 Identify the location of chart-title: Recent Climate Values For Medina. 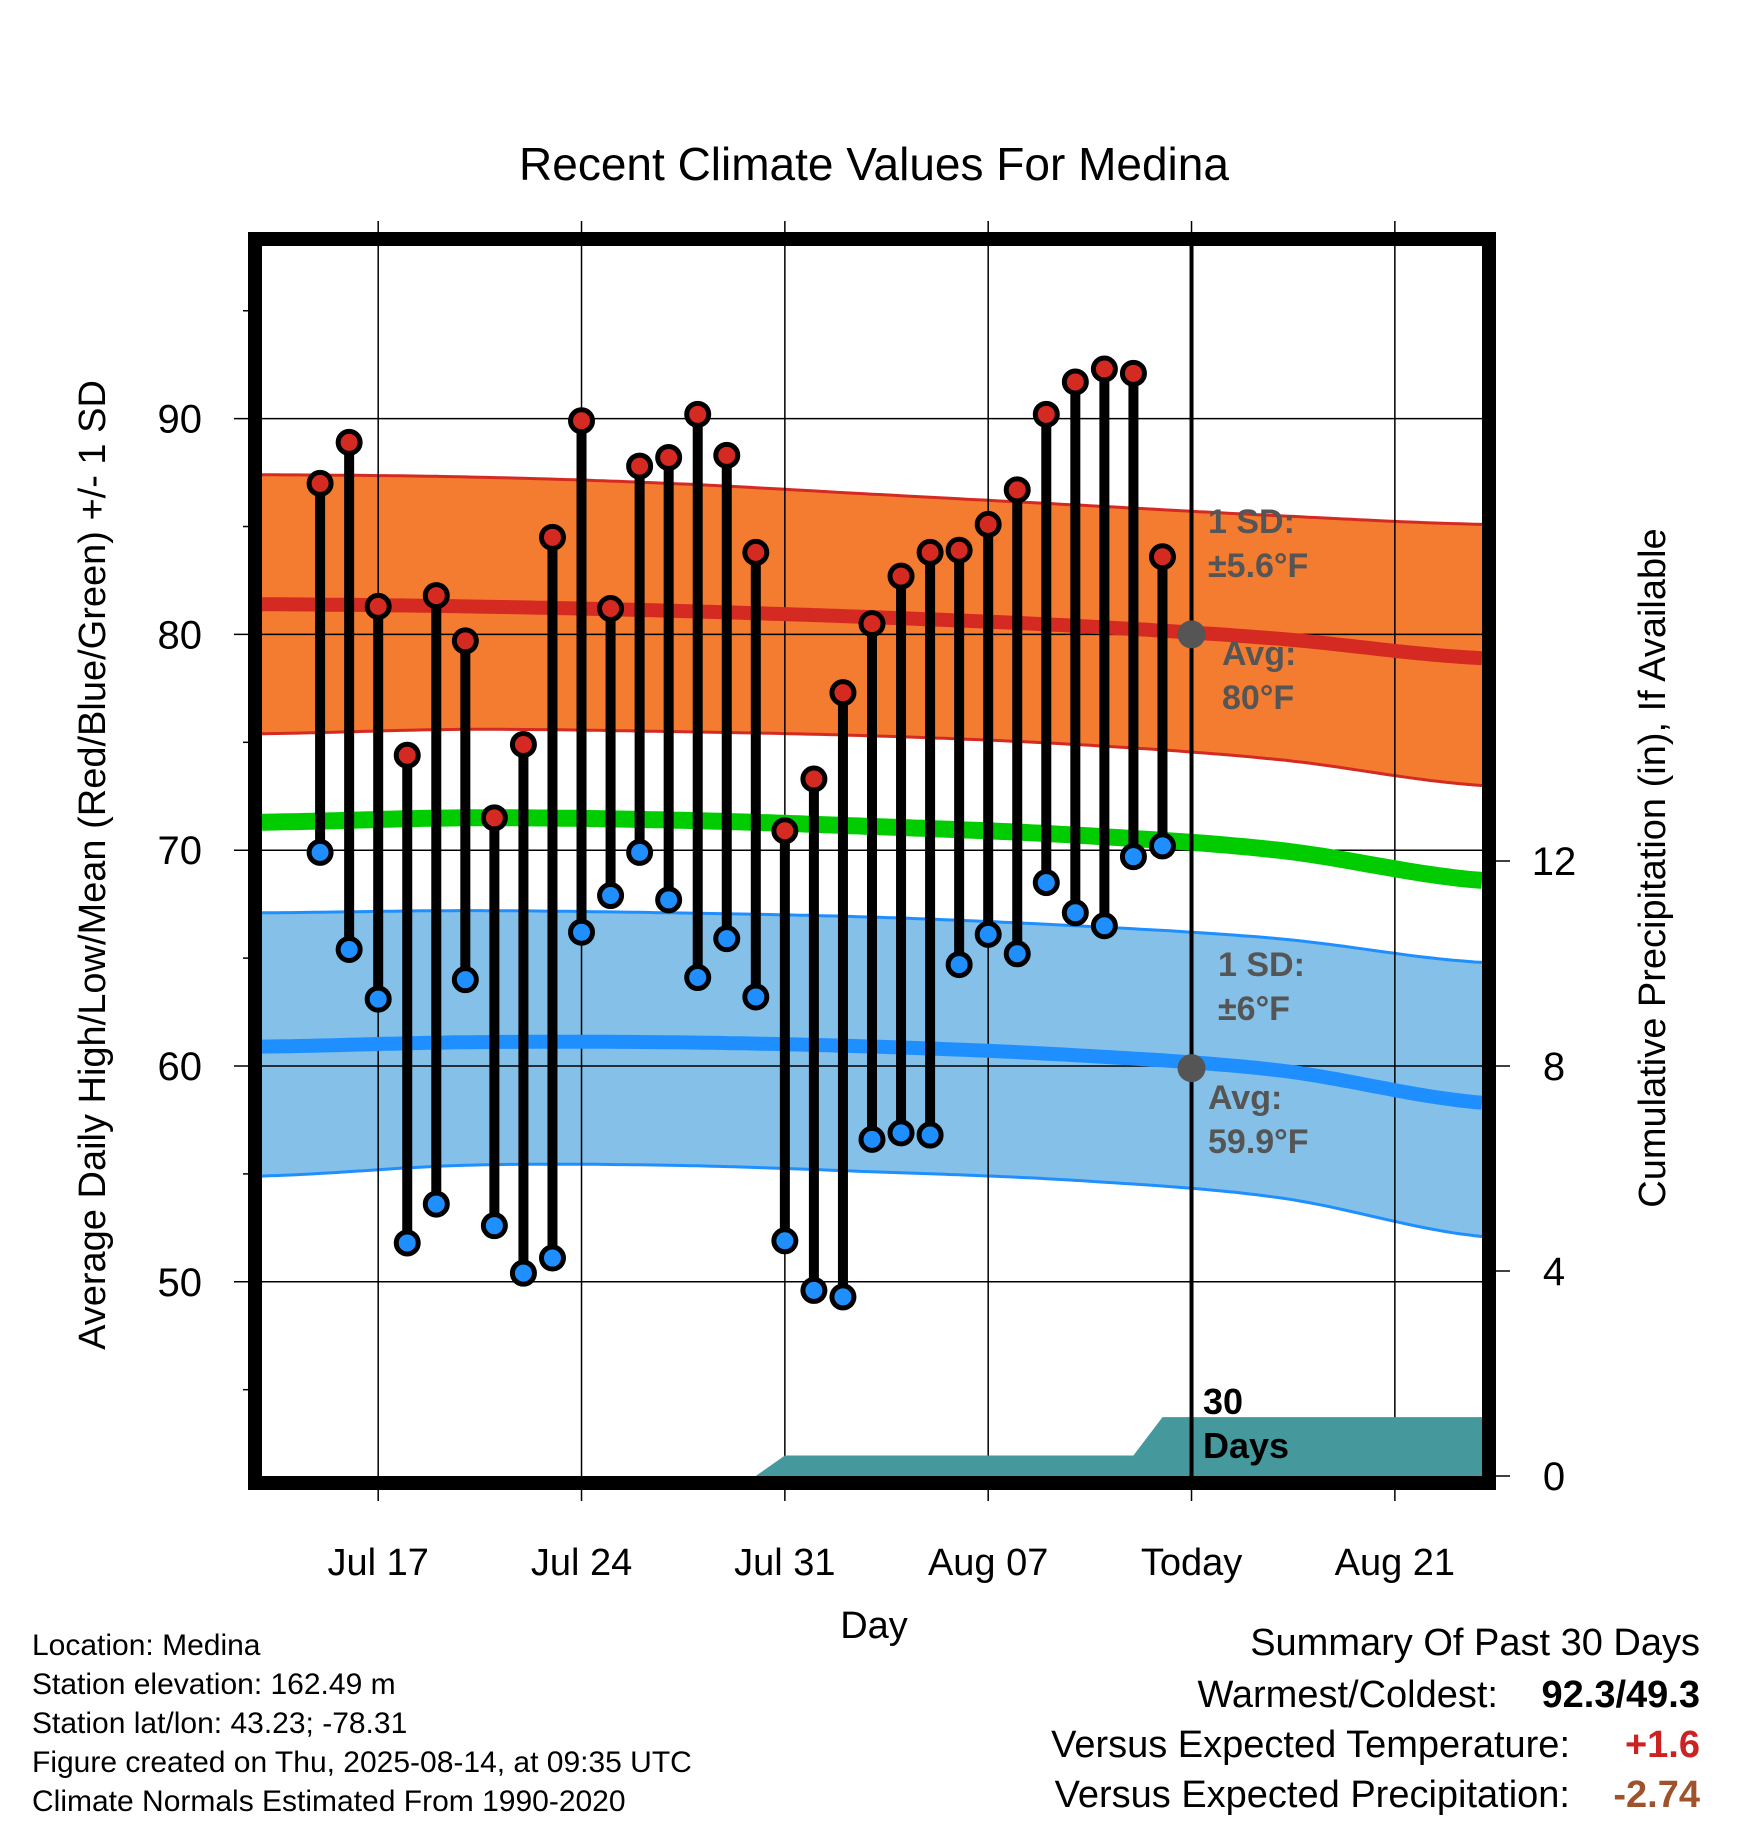
(874, 164).